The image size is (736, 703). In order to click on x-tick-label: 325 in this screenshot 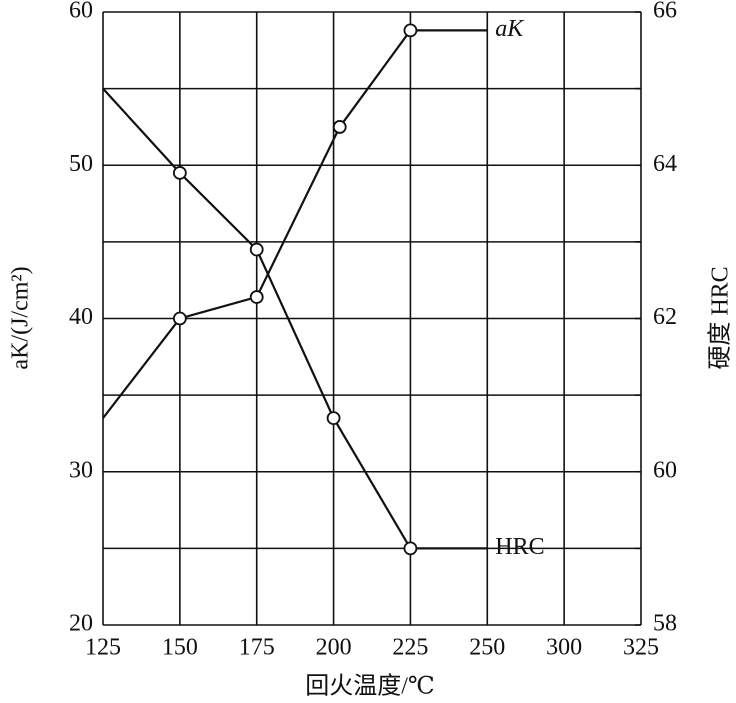, I will do `click(641, 648)`.